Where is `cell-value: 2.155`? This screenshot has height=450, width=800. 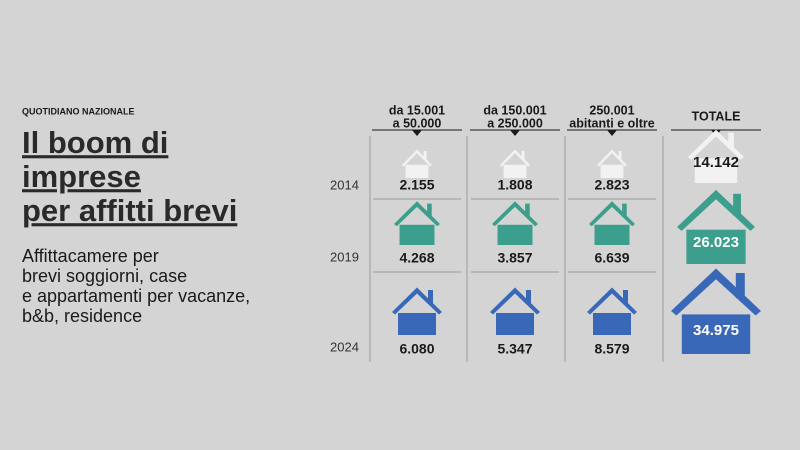
cell-value: 2.155 is located at coordinates (416, 185).